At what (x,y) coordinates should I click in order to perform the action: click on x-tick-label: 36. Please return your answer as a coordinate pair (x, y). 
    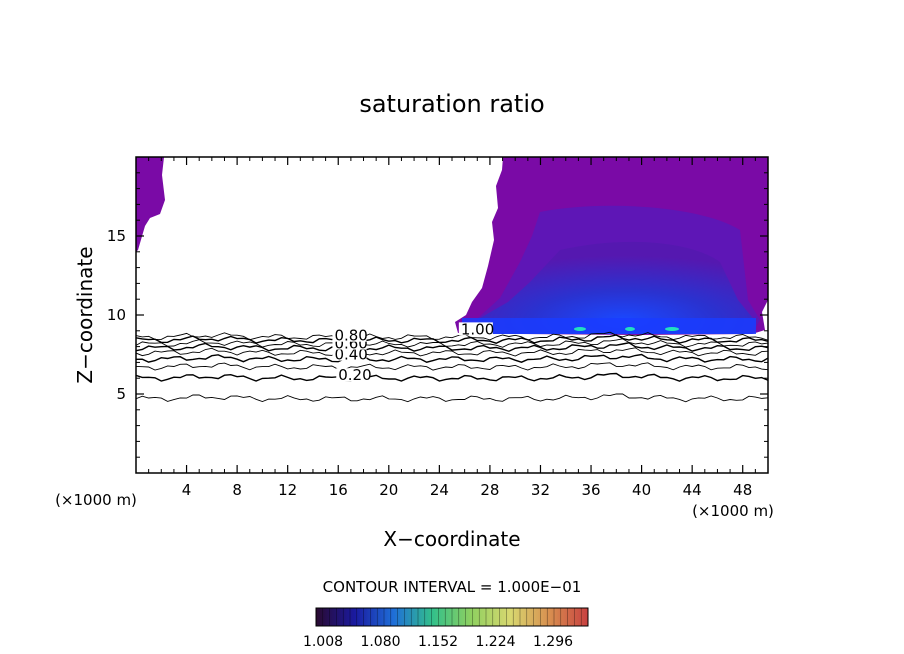
    Looking at the image, I should click on (590, 490).